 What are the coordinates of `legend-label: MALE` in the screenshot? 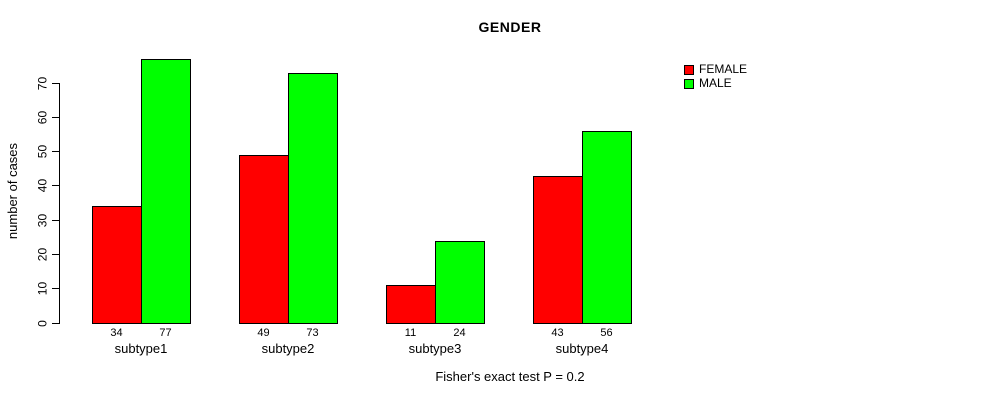 It's located at (715, 83).